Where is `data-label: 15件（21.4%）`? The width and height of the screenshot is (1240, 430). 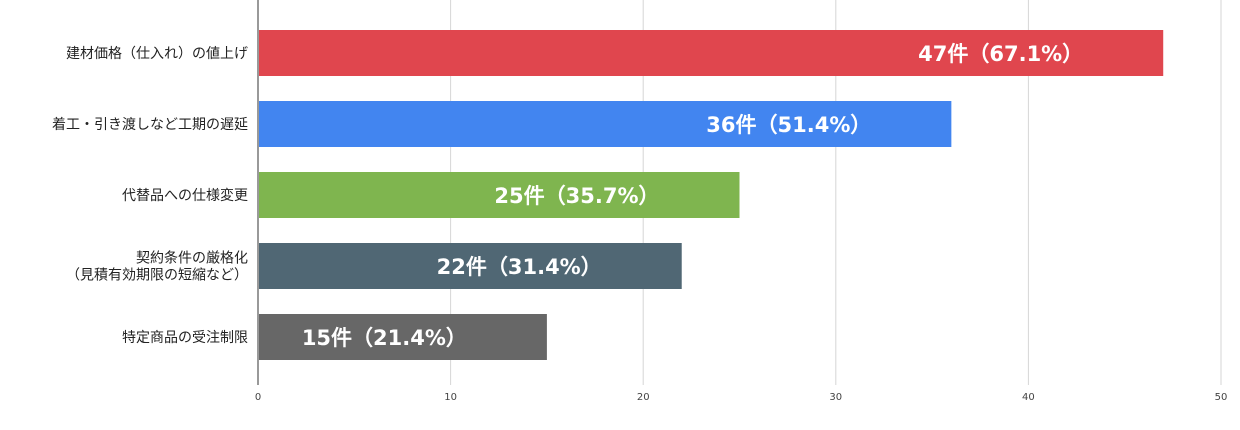 data-label: 15件（21.4%） is located at coordinates (384, 338).